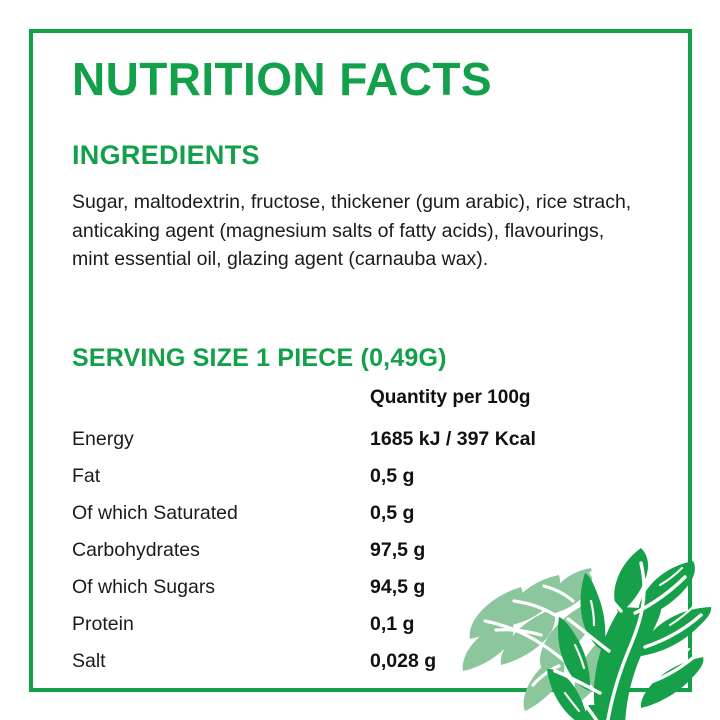 This screenshot has width=720, height=720. I want to click on nutrient-value: 94,5 g, so click(398, 587).